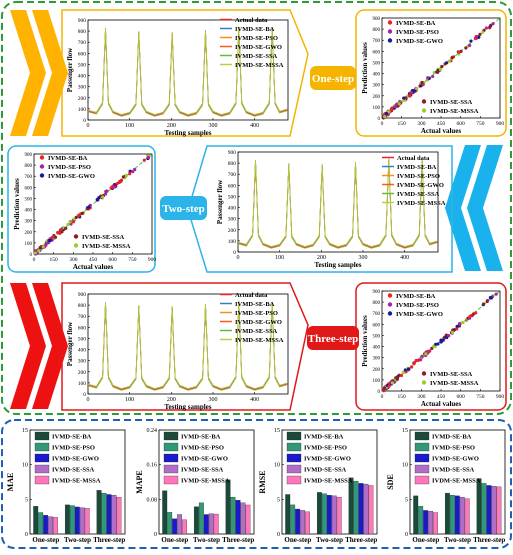 This screenshot has height=555, width=513. Describe the element at coordinates (251, 20) in the screenshot. I see `legend-label: Actual data` at that location.